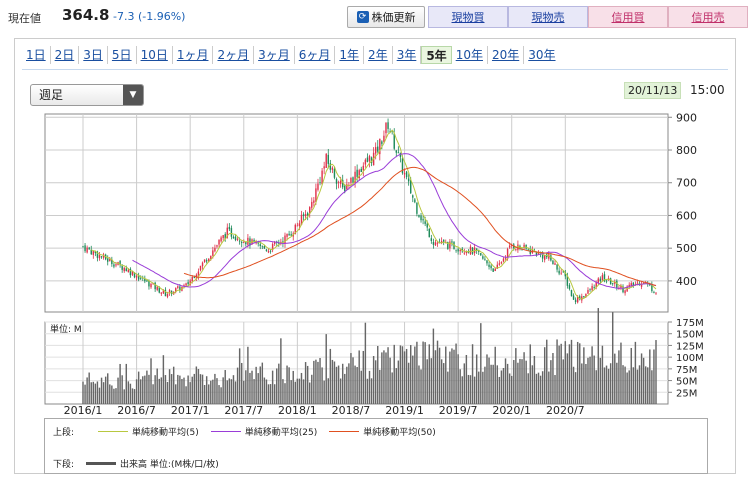 This screenshot has height=478, width=749. What do you see at coordinates (708, 17) in the screenshot?
I see `margin-sell-button: 信用売` at bounding box center [708, 17].